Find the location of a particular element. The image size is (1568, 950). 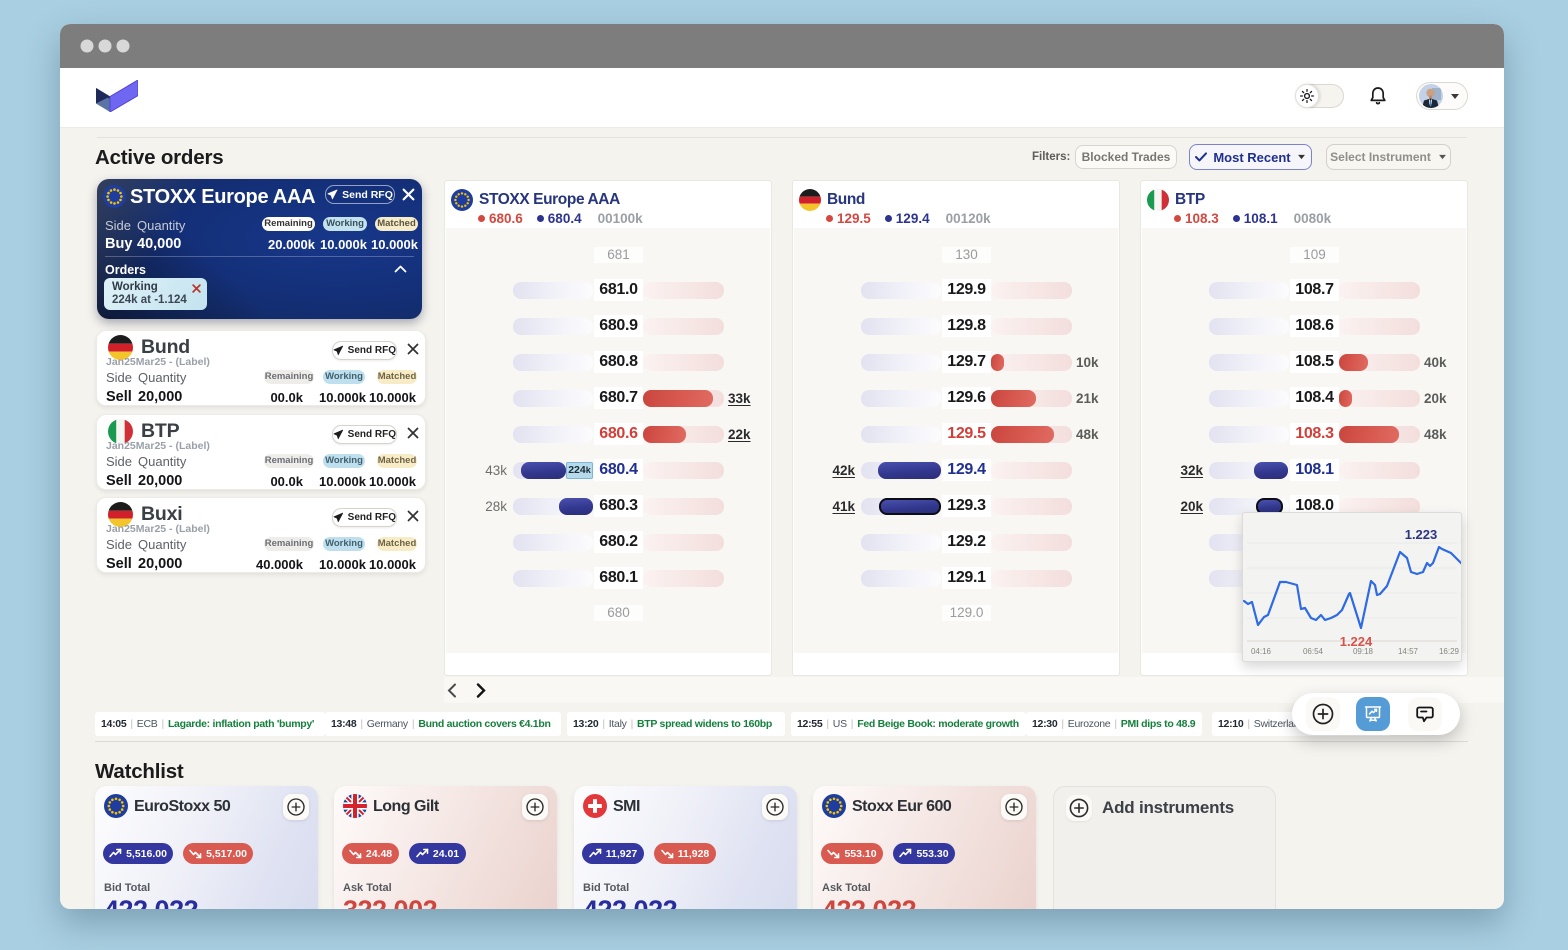

svg-text: 1.224 is located at coordinates (1356, 641).